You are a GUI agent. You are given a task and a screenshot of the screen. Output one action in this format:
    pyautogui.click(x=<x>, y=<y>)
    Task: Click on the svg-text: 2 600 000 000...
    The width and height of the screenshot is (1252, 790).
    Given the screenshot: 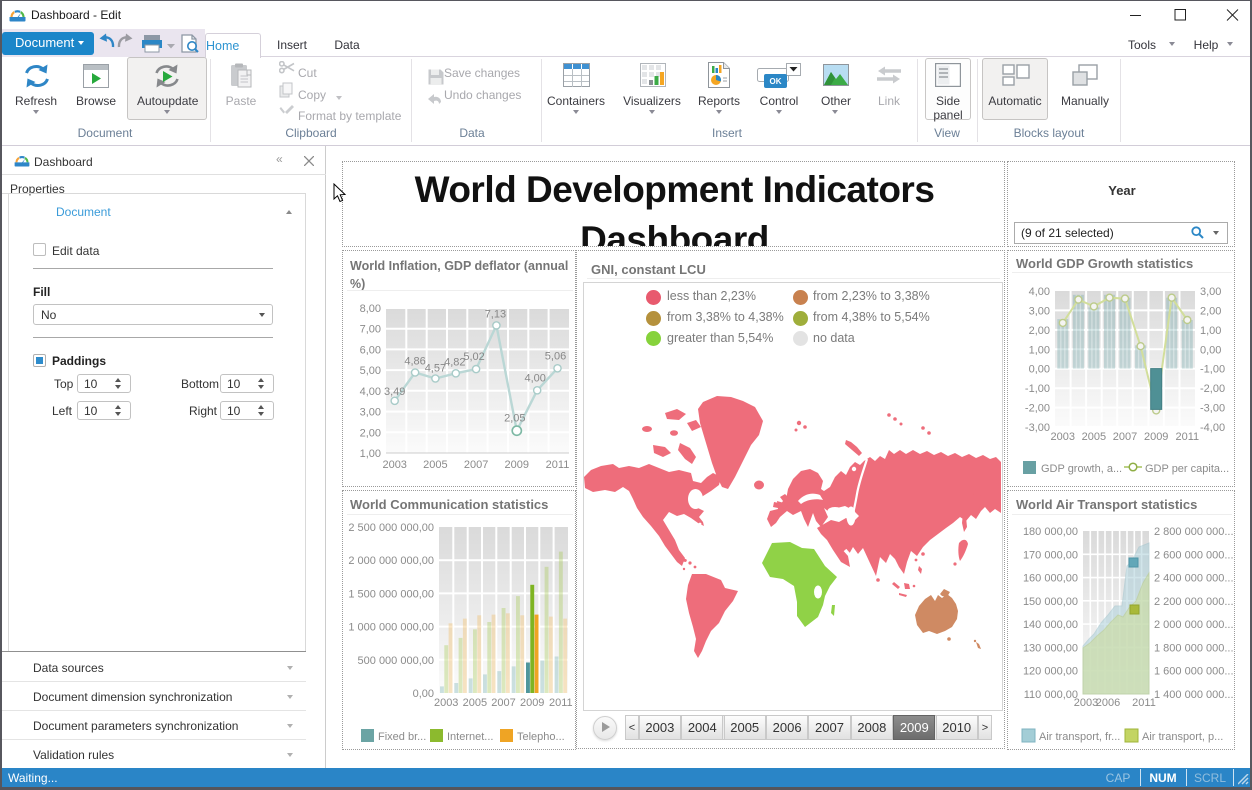 What is the action you would take?
    pyautogui.click(x=1194, y=555)
    